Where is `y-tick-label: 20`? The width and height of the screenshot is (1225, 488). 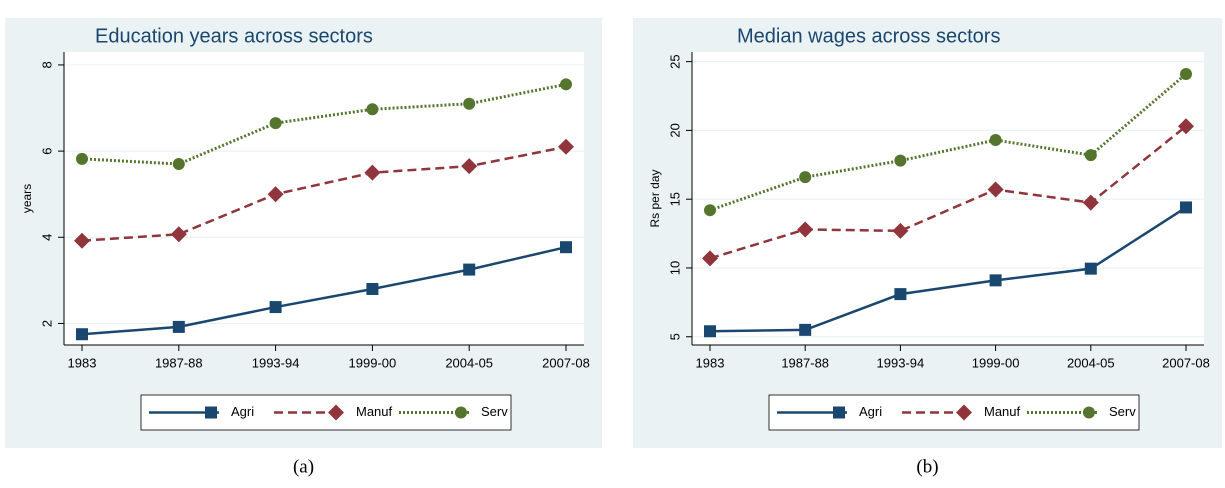
y-tick-label: 20 is located at coordinates (674, 130).